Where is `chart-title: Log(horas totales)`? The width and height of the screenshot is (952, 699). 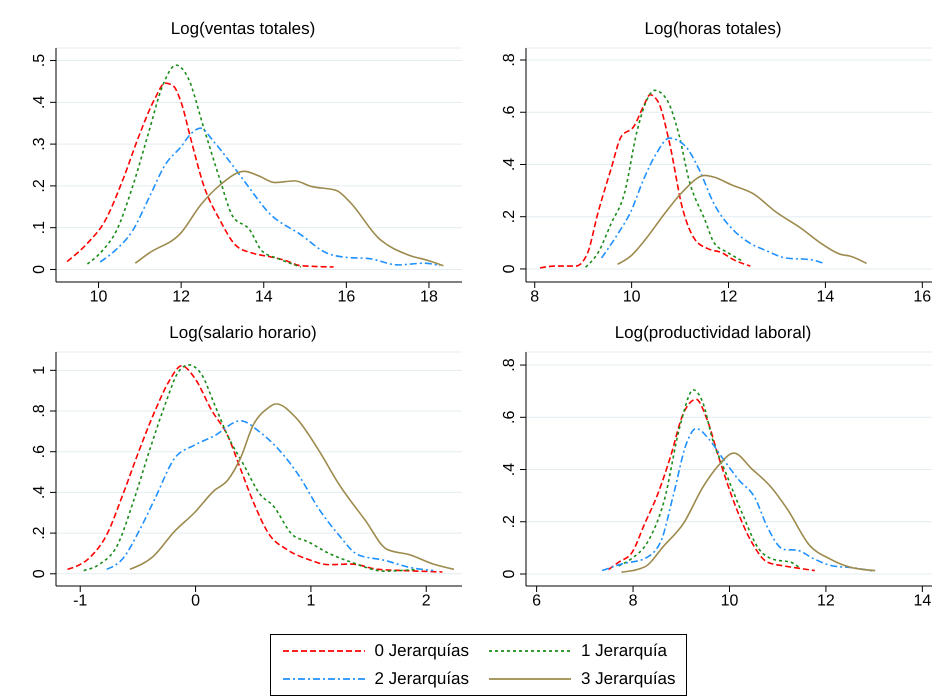 chart-title: Log(horas totales) is located at coordinates (713, 29).